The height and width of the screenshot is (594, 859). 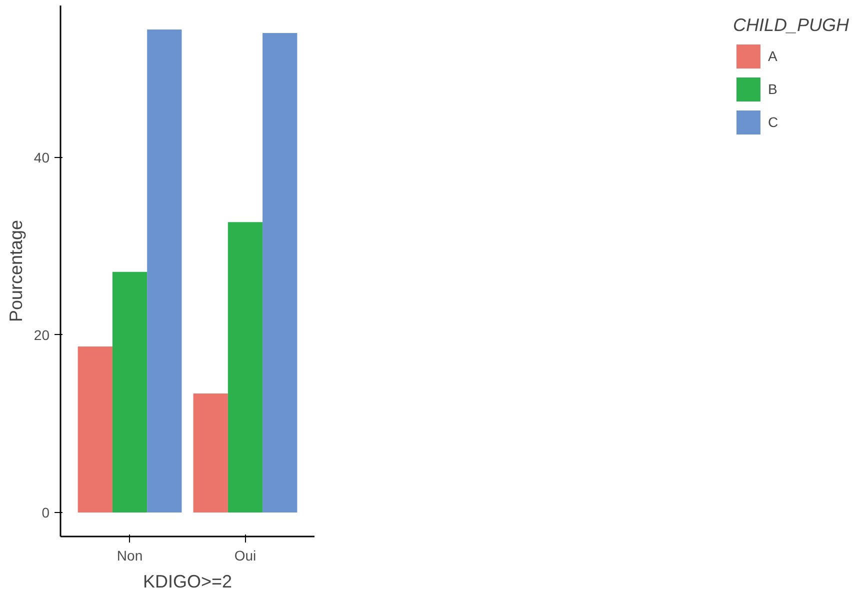 What do you see at coordinates (187, 582) in the screenshot?
I see `x-axis-title: KDIGO>=2` at bounding box center [187, 582].